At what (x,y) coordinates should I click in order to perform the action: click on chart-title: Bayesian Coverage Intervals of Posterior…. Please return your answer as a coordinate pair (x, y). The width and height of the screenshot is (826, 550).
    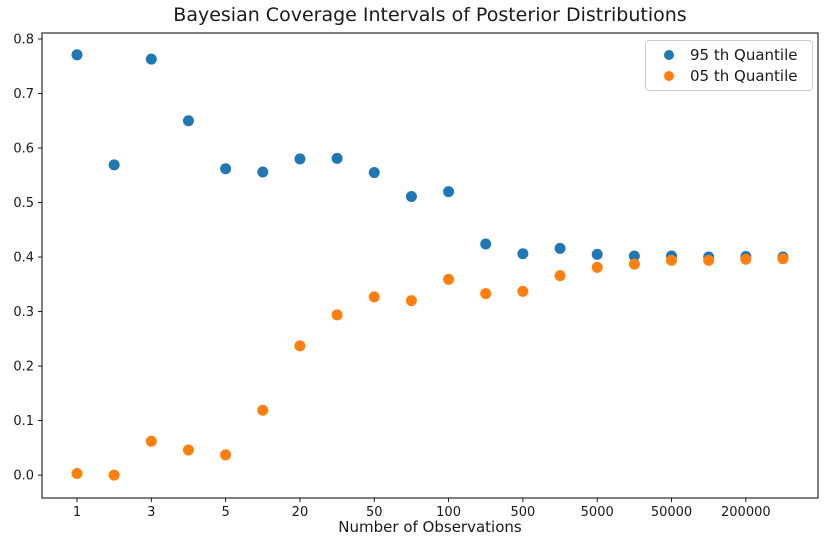
    Looking at the image, I should click on (430, 15).